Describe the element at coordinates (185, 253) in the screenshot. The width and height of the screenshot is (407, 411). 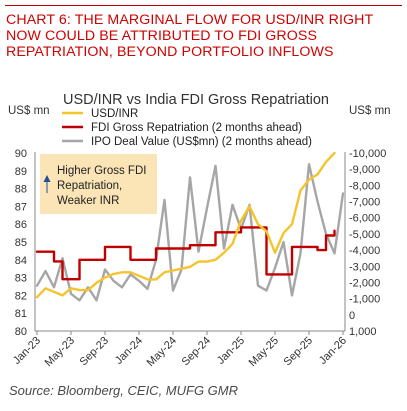
I see `series-line` at that location.